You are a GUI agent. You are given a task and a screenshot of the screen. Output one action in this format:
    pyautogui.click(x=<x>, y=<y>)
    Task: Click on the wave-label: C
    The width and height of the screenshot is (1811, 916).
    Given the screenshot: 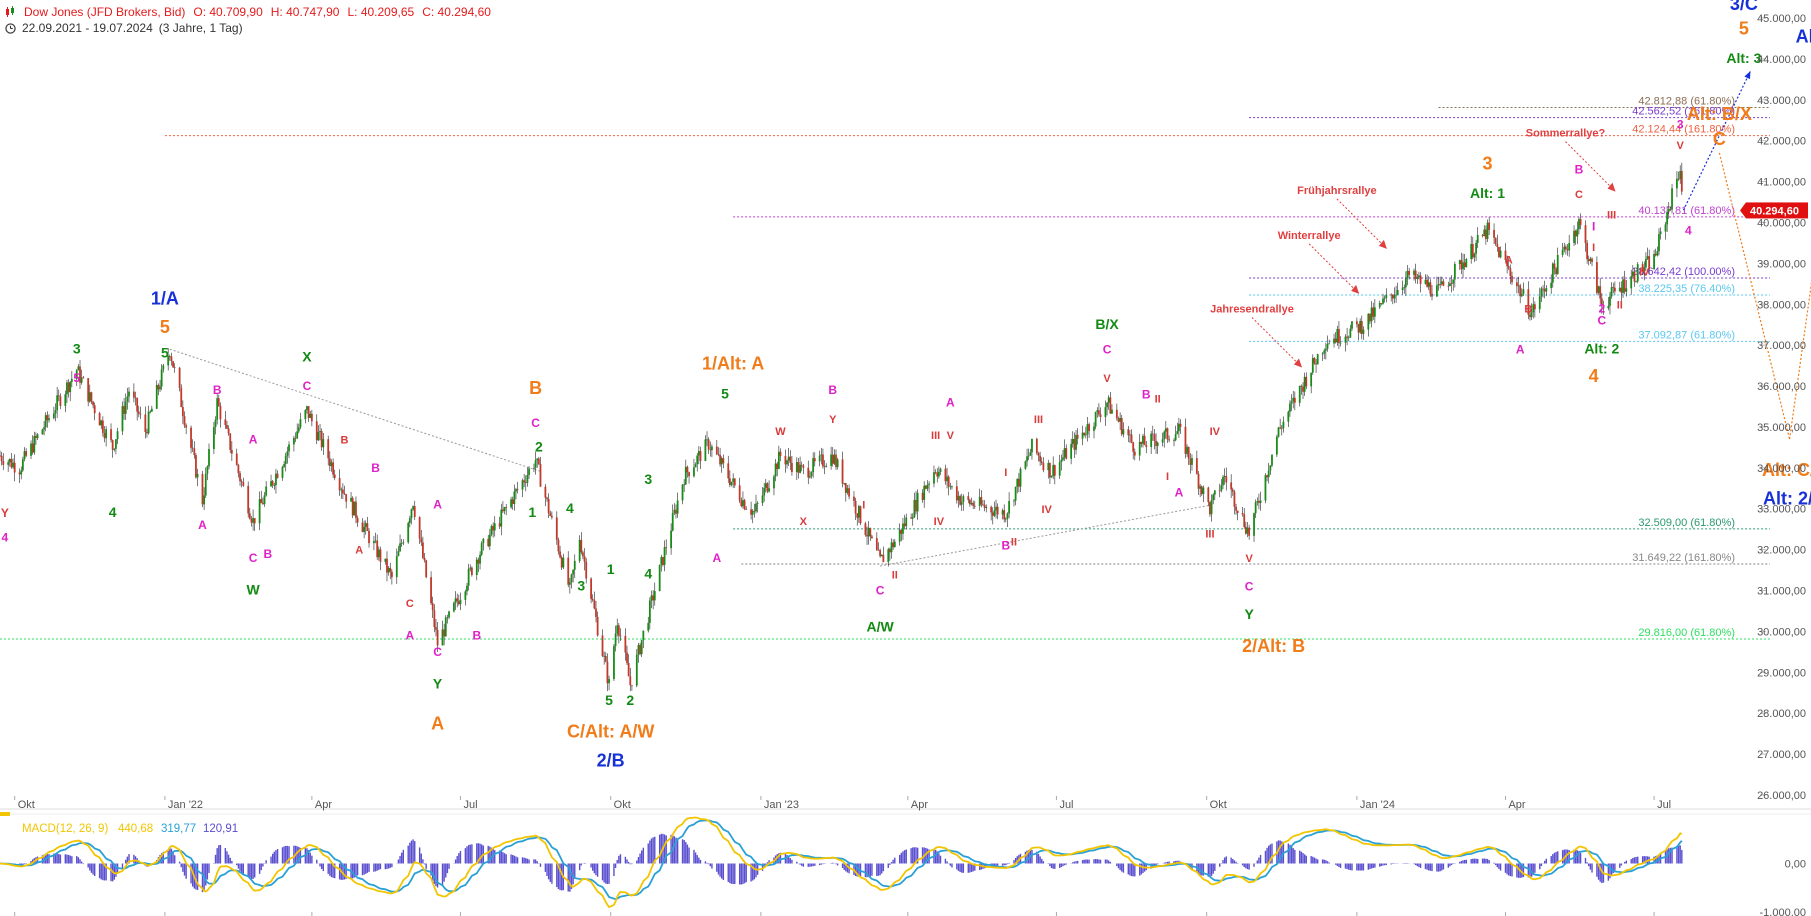 What is the action you would take?
    pyautogui.click(x=307, y=386)
    